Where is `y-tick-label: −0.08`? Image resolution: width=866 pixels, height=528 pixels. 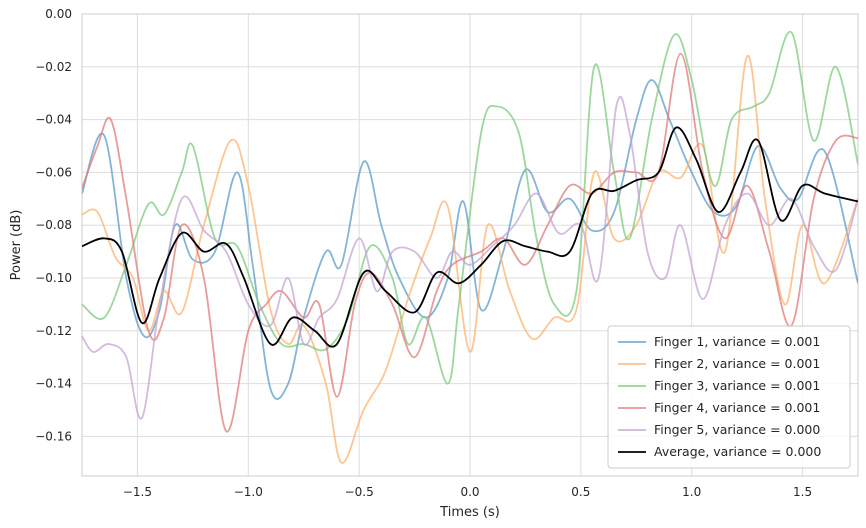
y-tick-label: −0.08 is located at coordinates (53, 225).